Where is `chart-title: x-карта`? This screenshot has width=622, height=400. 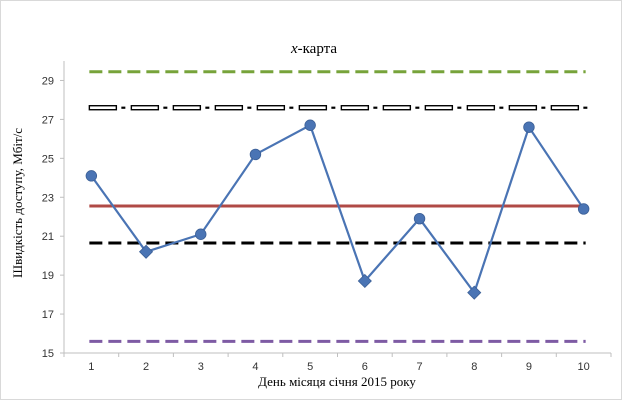 chart-title: x-карта is located at coordinates (313, 49).